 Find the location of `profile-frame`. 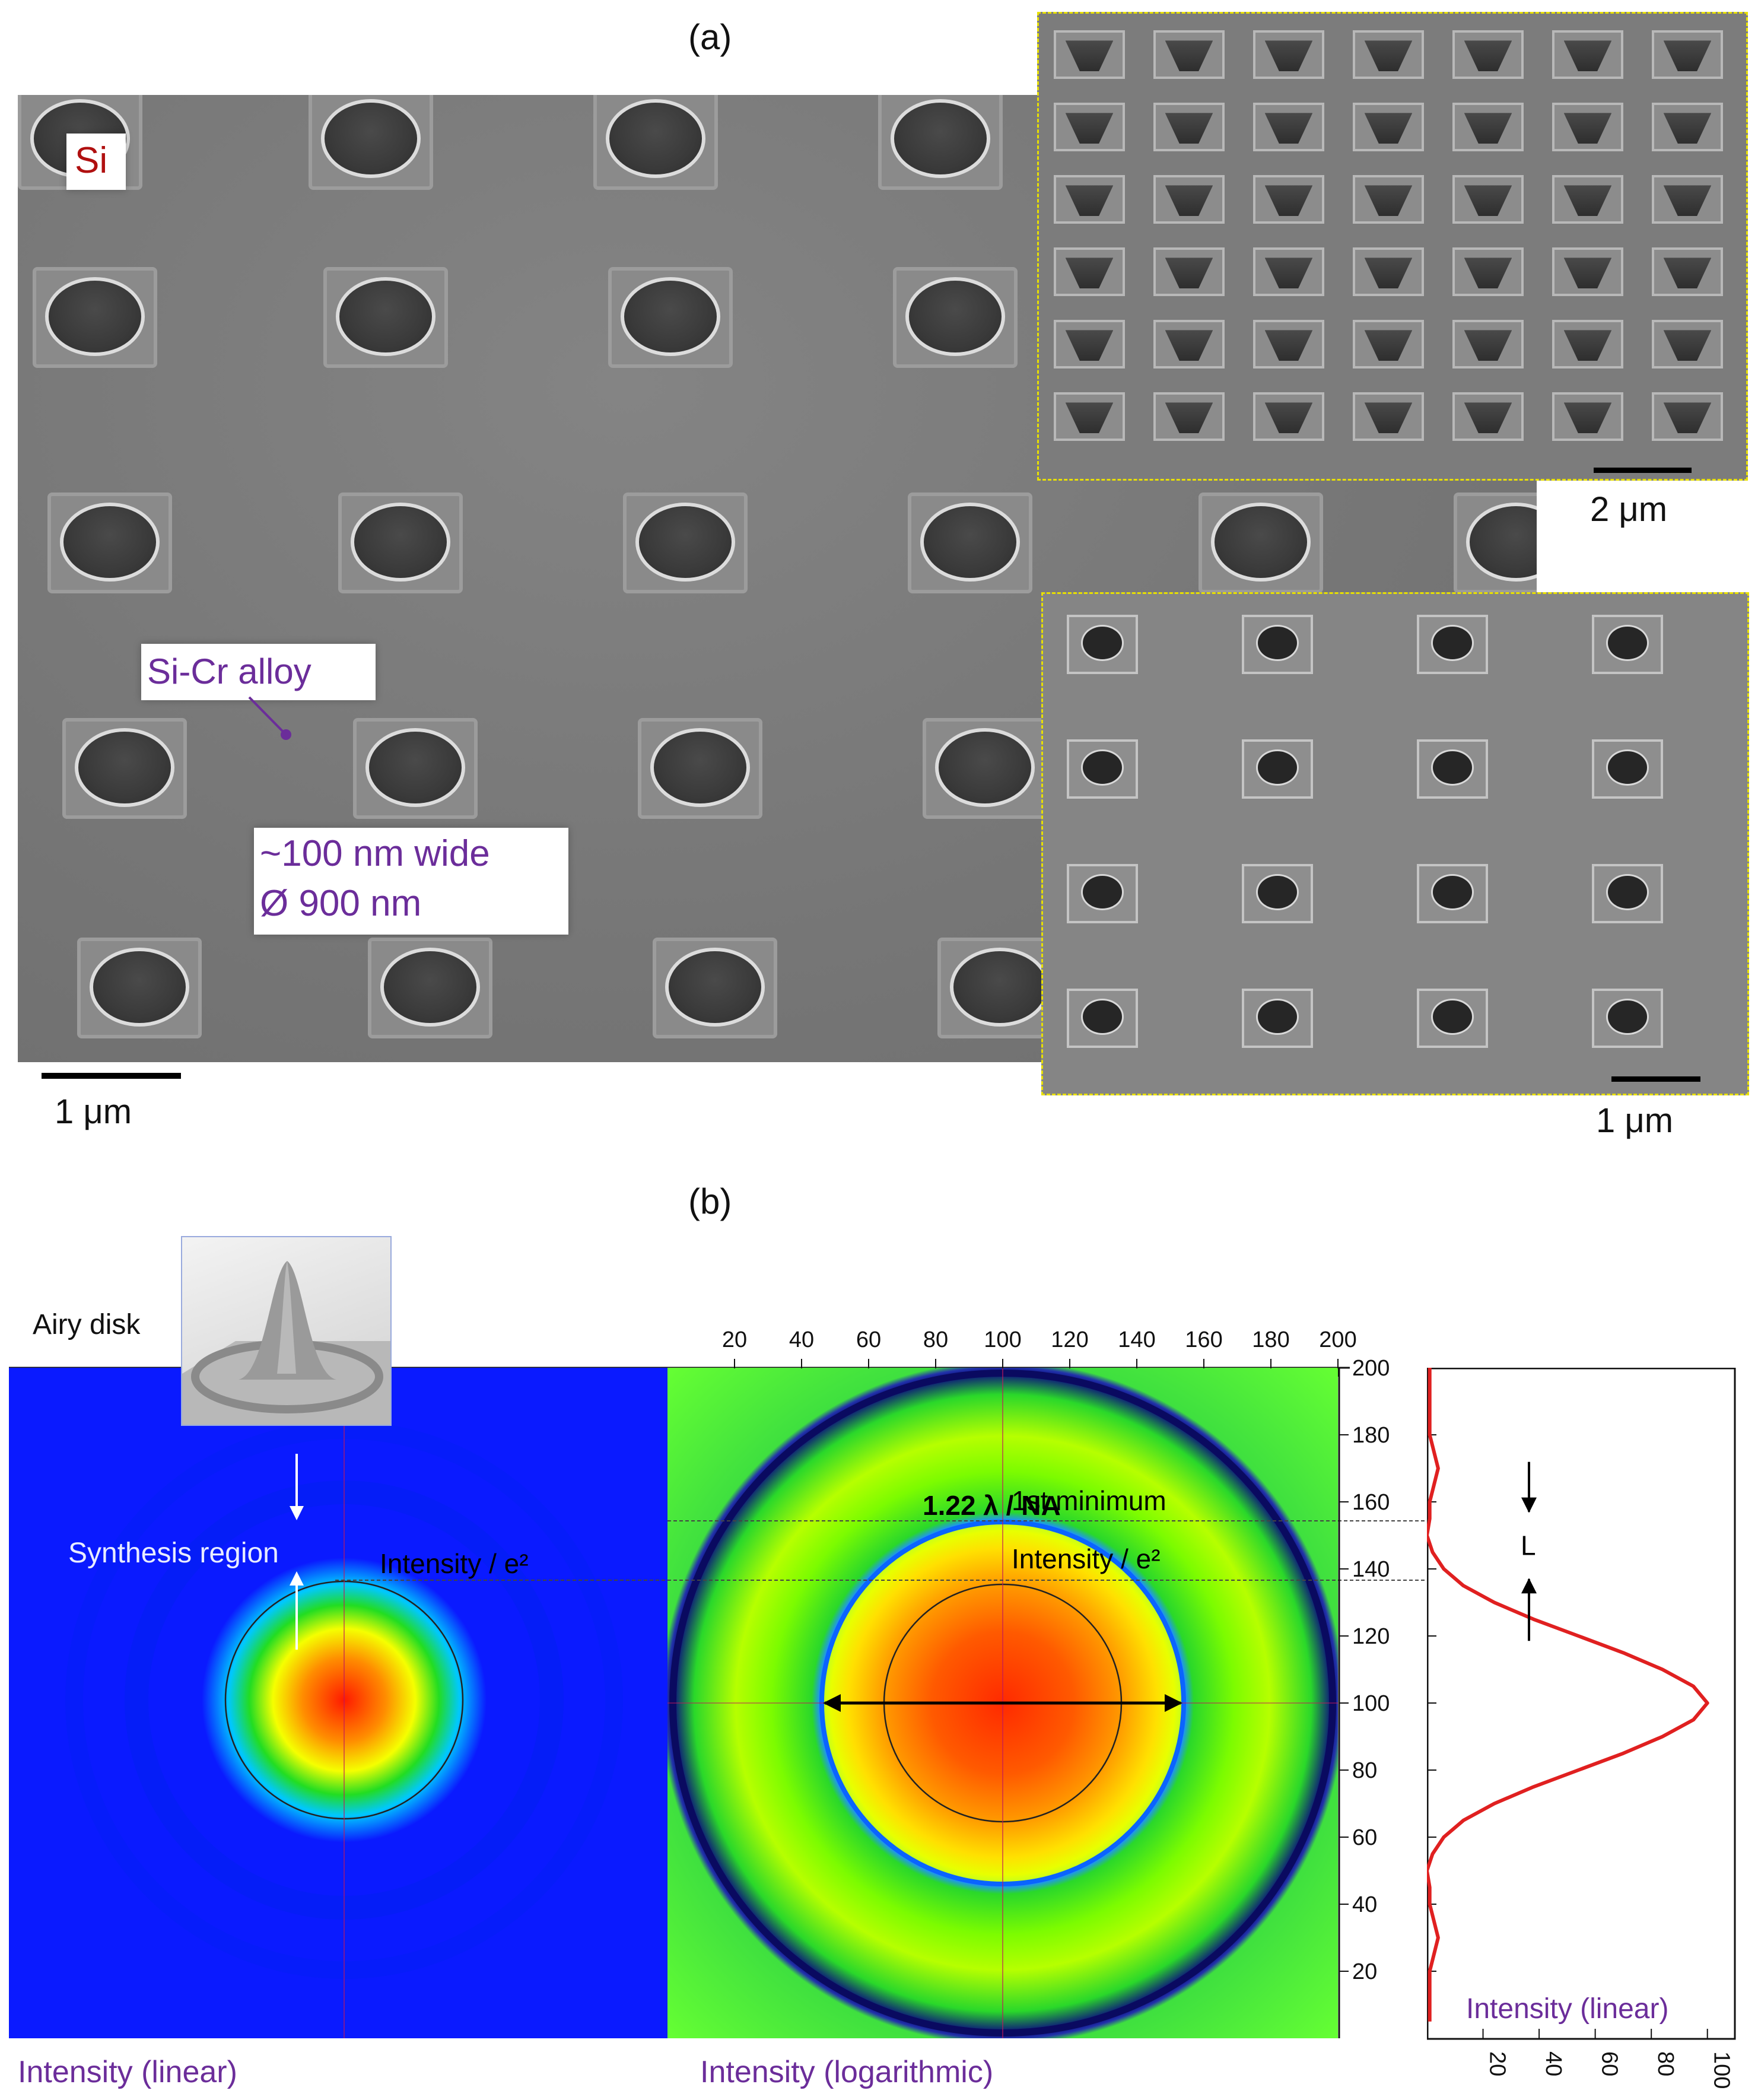

profile-frame is located at coordinates (1581, 1704).